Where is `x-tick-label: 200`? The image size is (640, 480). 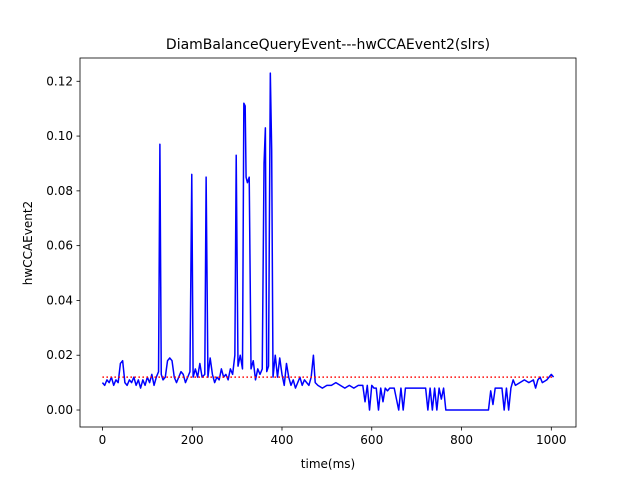 x-tick-label: 200 is located at coordinates (192, 440).